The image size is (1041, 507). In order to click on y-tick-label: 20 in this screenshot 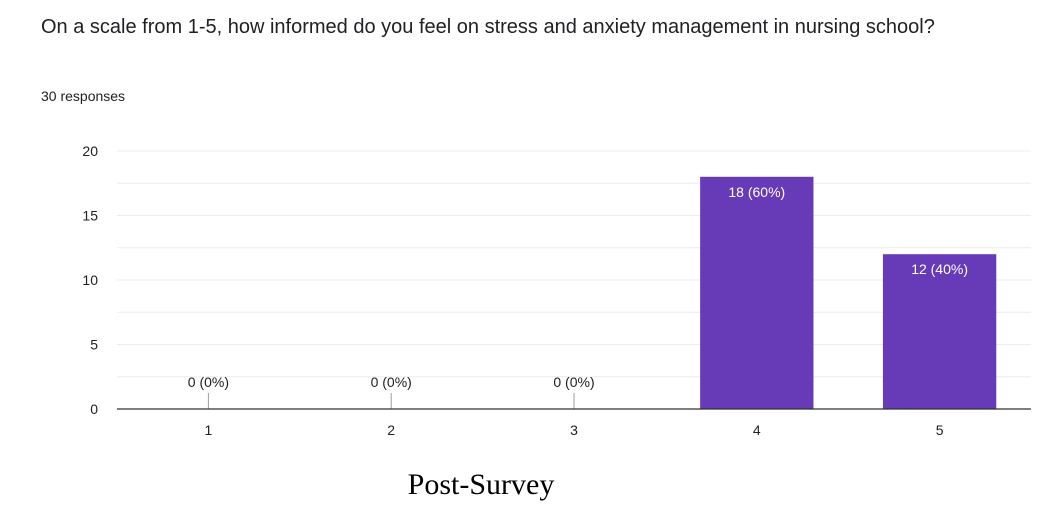, I will do `click(90, 151)`.